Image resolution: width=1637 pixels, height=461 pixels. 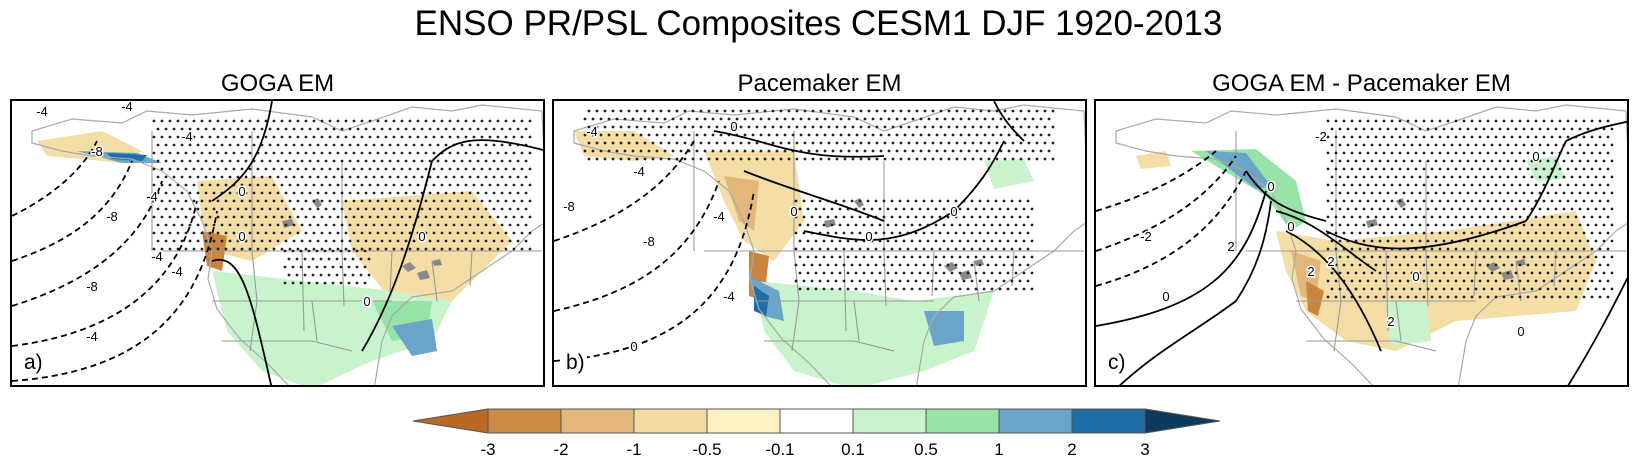 I want to click on panel-b-letter: b), so click(x=575, y=363).